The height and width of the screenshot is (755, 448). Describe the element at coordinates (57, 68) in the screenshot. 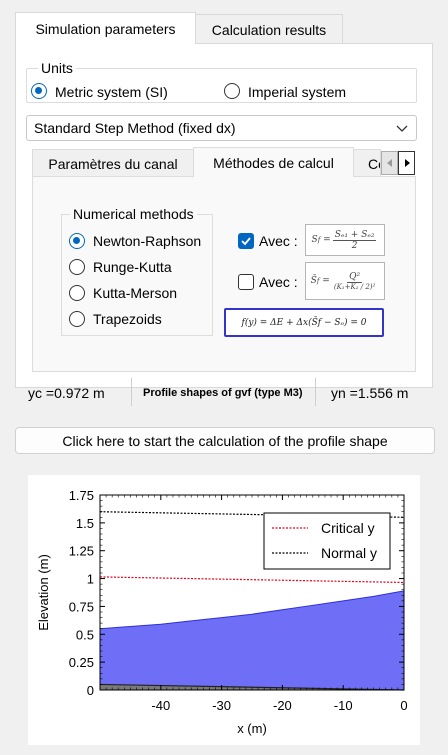

I see `units-title: Units` at that location.